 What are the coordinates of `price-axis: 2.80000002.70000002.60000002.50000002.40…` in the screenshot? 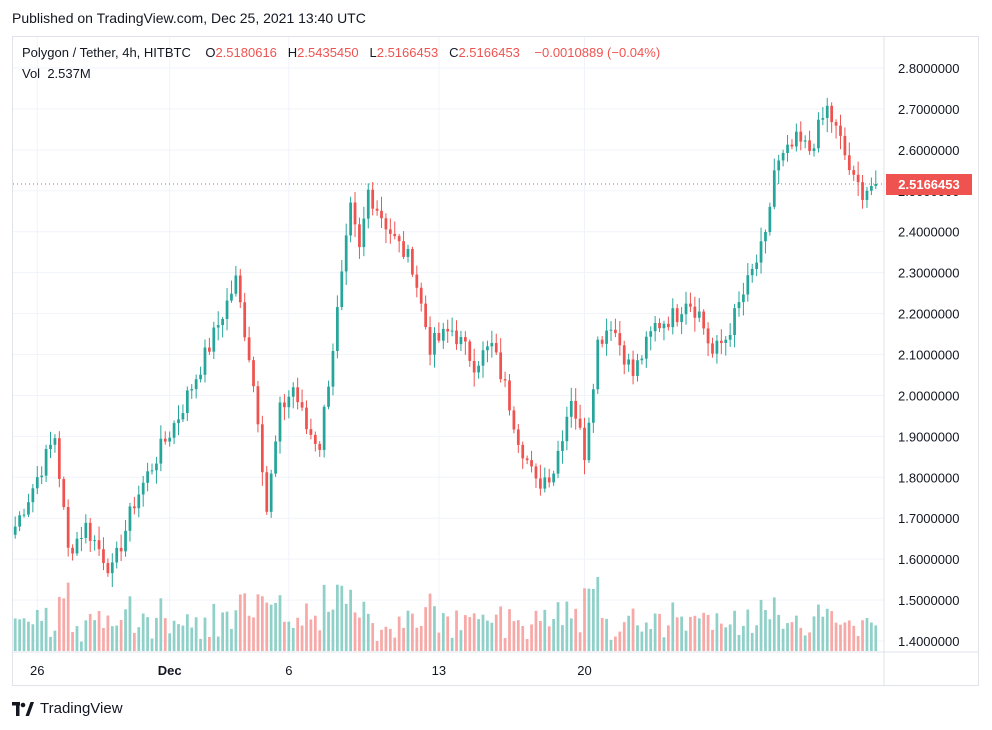 It's located at (928, 355).